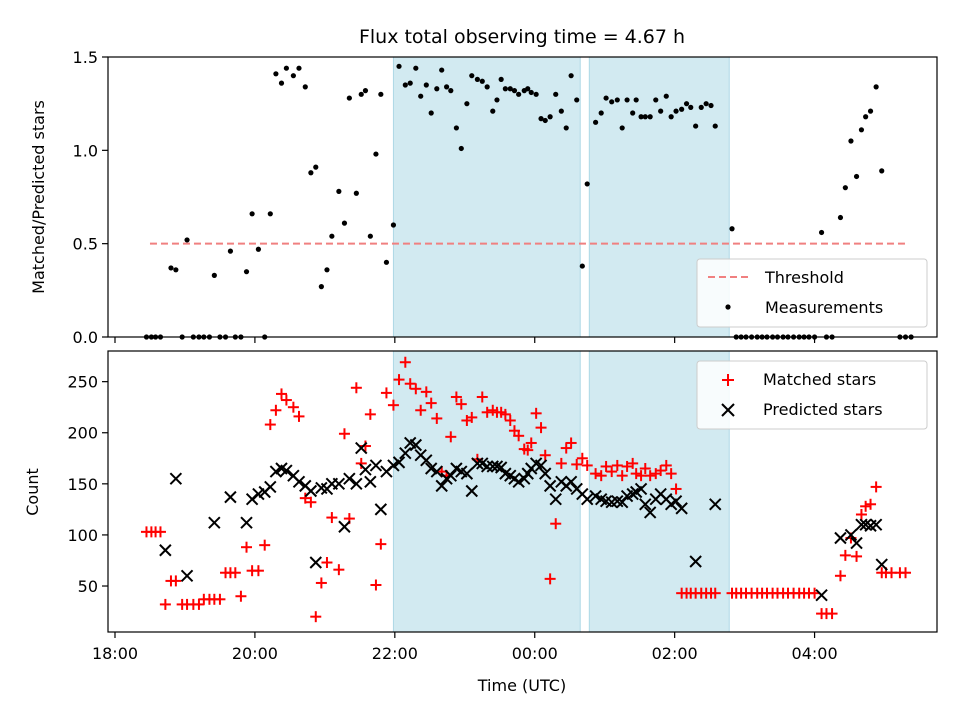  I want to click on count-y-tick-label: 150, so click(82, 484).